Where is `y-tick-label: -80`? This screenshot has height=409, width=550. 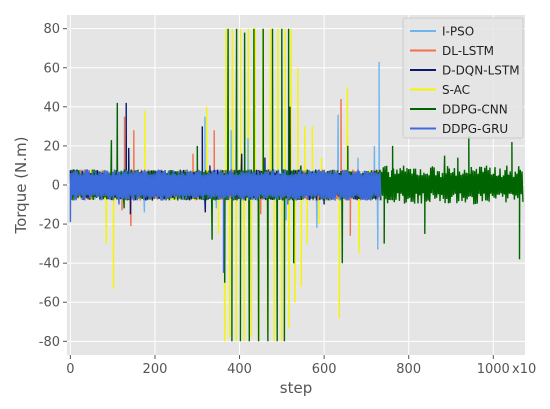
y-tick-label: -80 is located at coordinates (49, 342).